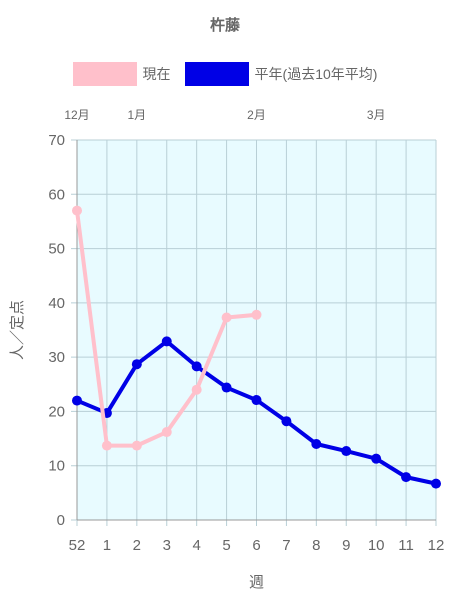 This screenshot has height=600, width=450. I want to click on y-axis-title: 人／定点, so click(17, 330).